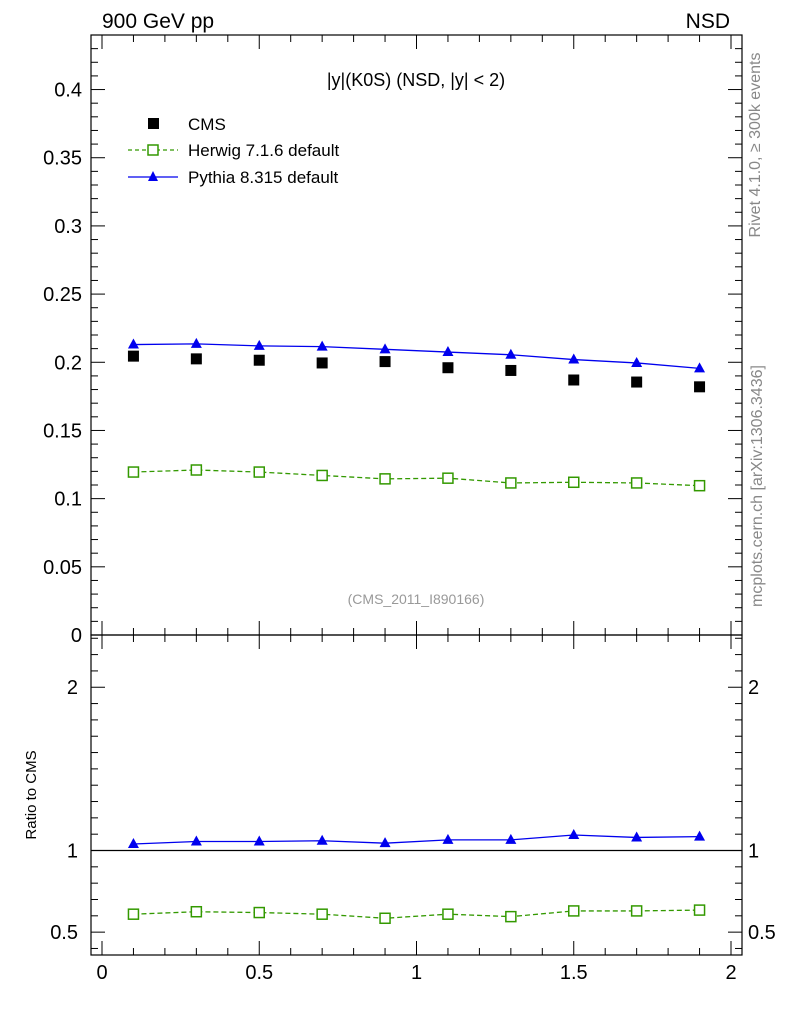  I want to click on legend-entry-herwig: Herwig 7.1.6 default, so click(233, 150).